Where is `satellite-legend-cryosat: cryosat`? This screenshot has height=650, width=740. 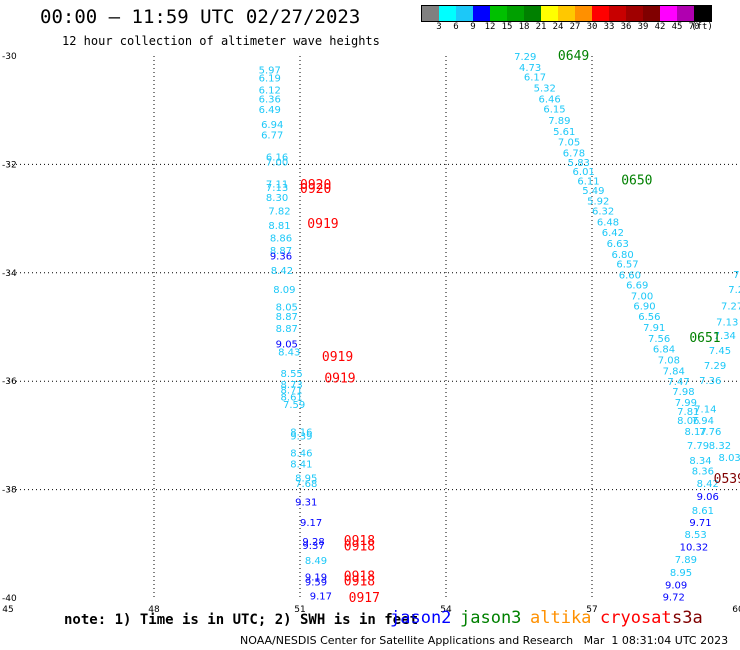
satellite-legend-cryosat: cryosat is located at coordinates (636, 618).